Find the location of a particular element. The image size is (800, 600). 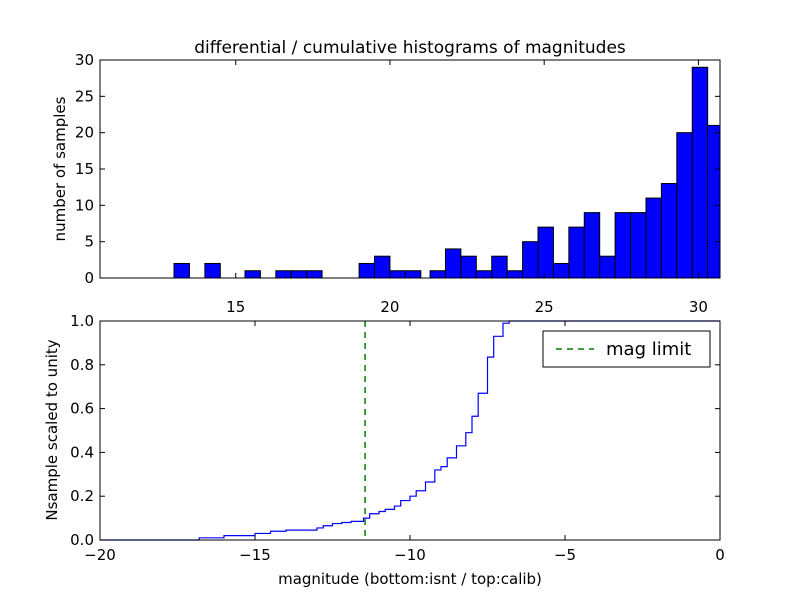

cumulative-xlabel: magnitude (bottom:isnt / top:calib) is located at coordinates (410, 579).